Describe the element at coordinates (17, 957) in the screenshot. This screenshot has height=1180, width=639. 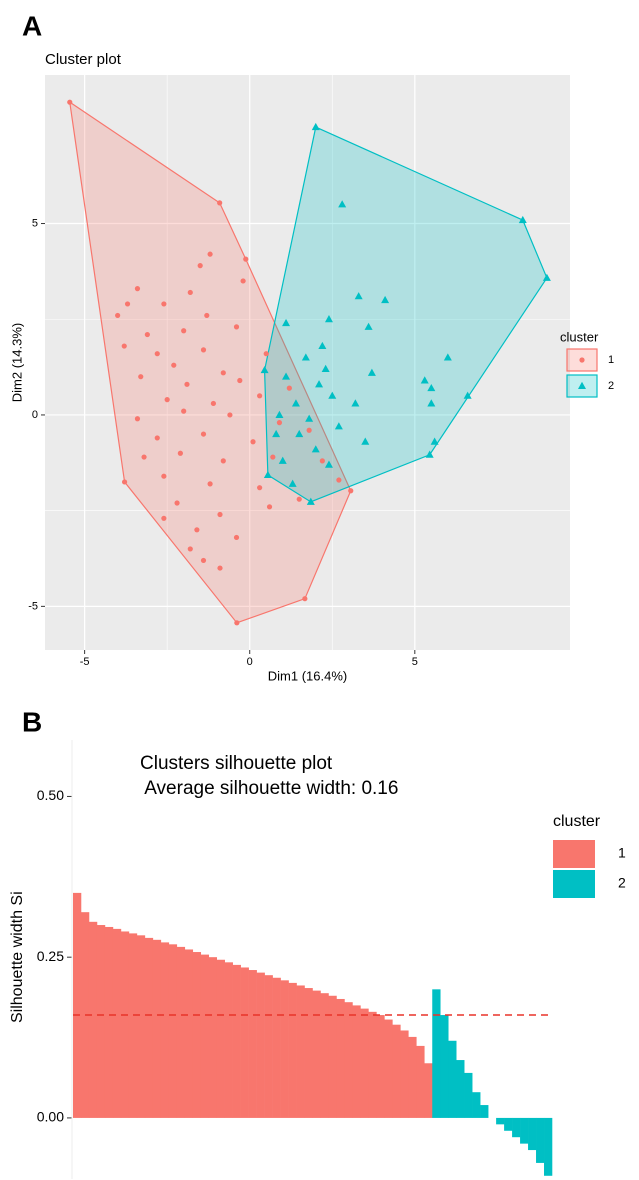
I see `y-axis-label: Silhouette width Si` at that location.